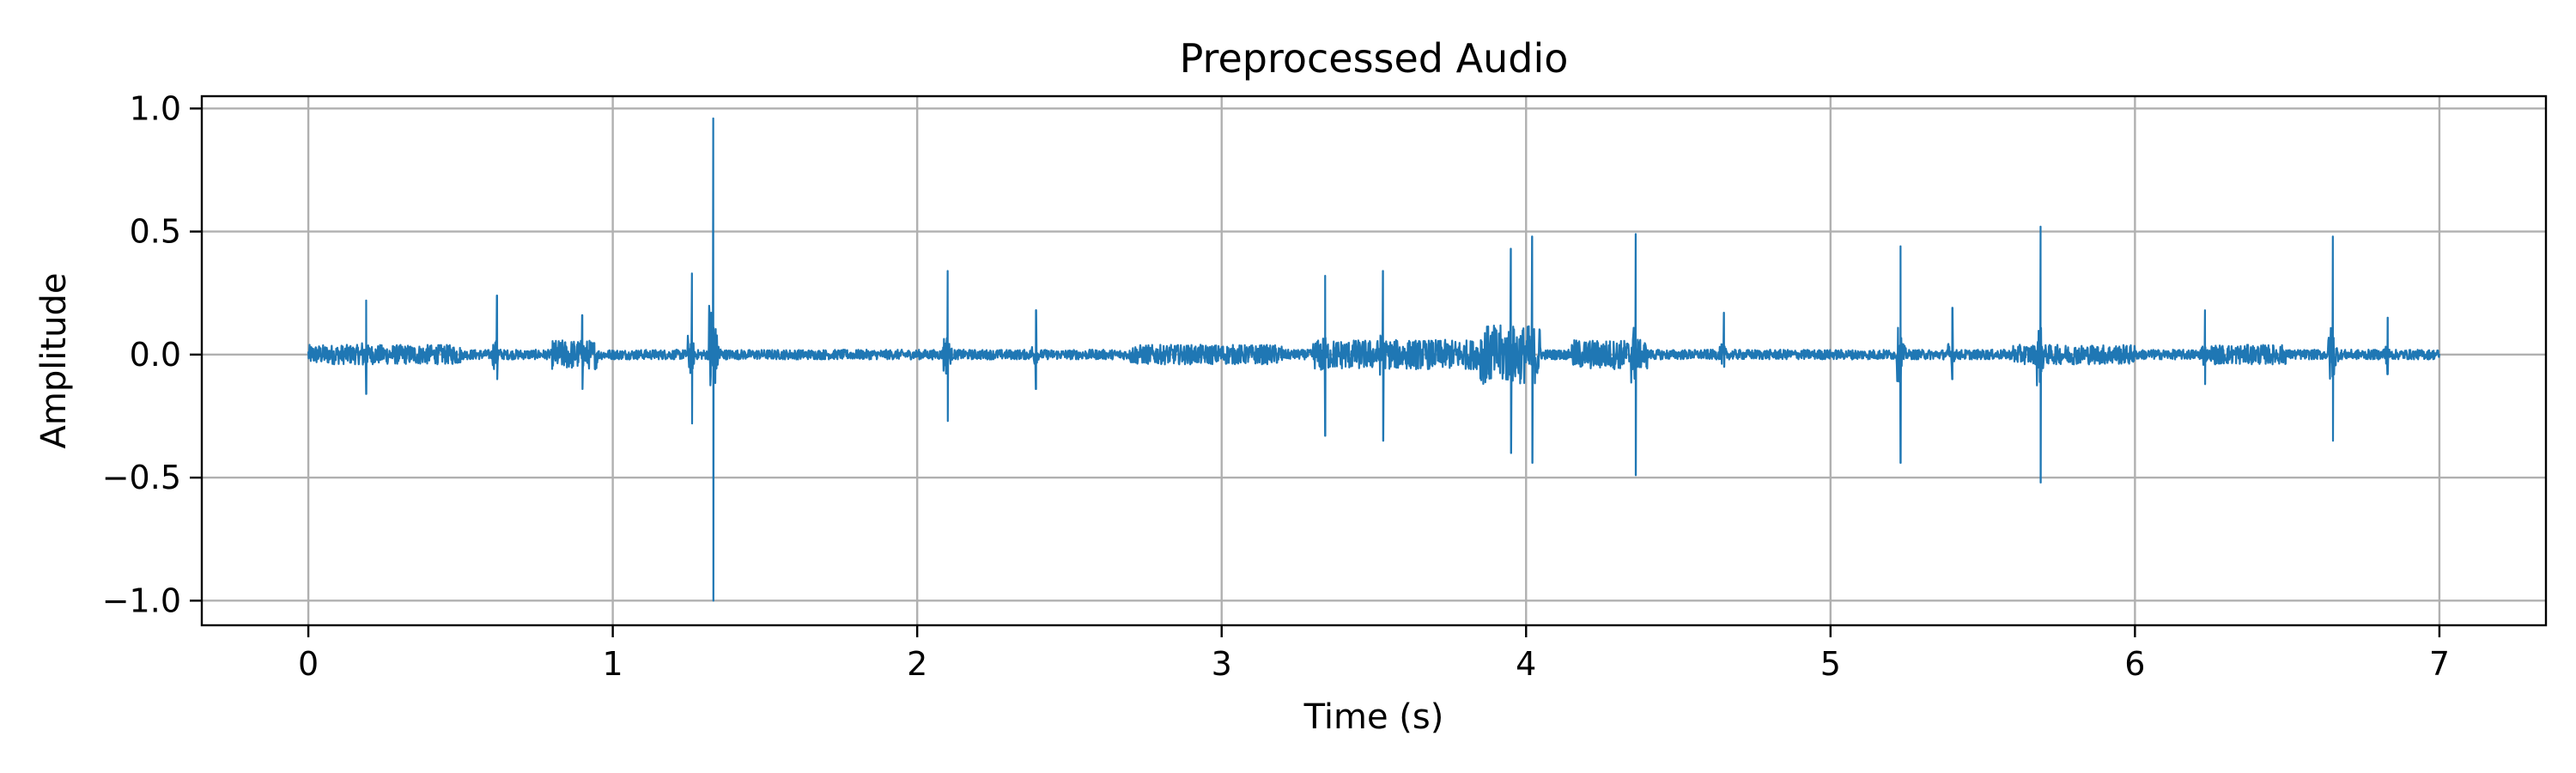  What do you see at coordinates (155, 232) in the screenshot?
I see `y-tick-label: 0.5` at bounding box center [155, 232].